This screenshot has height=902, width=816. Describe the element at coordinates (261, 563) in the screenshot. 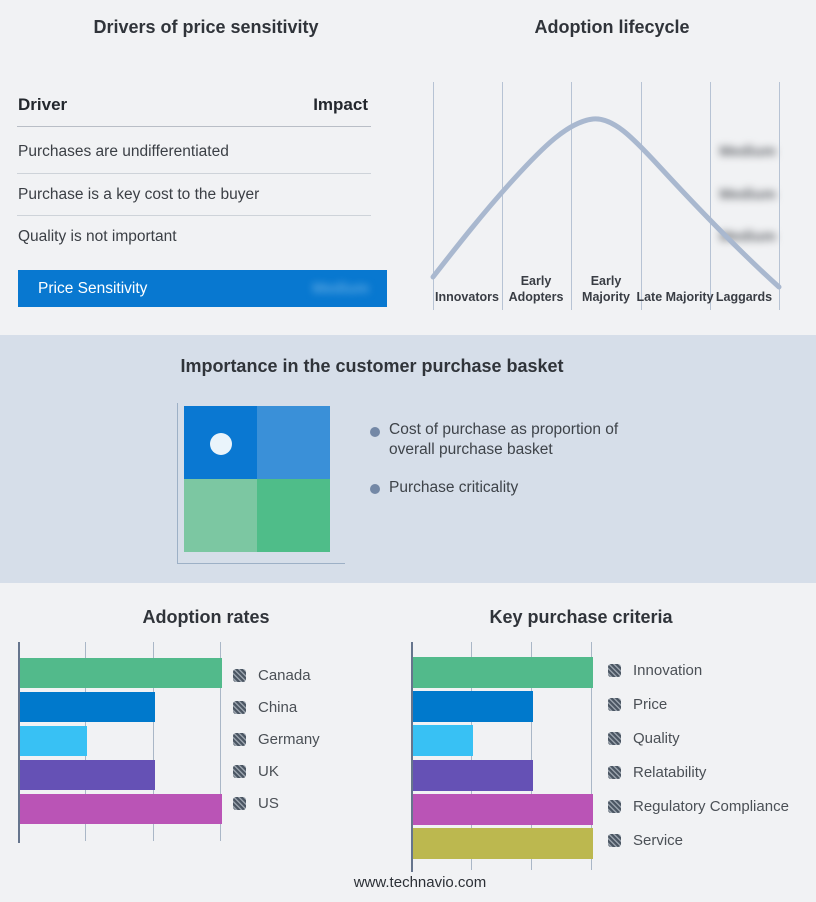

I see `quadrant-x-axis` at that location.